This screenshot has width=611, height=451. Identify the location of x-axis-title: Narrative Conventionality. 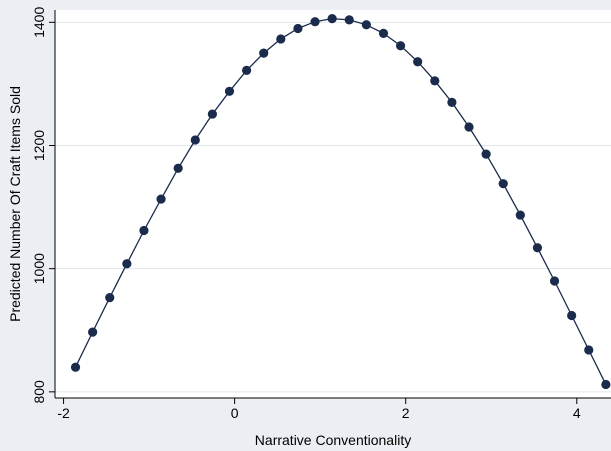
(333, 440).